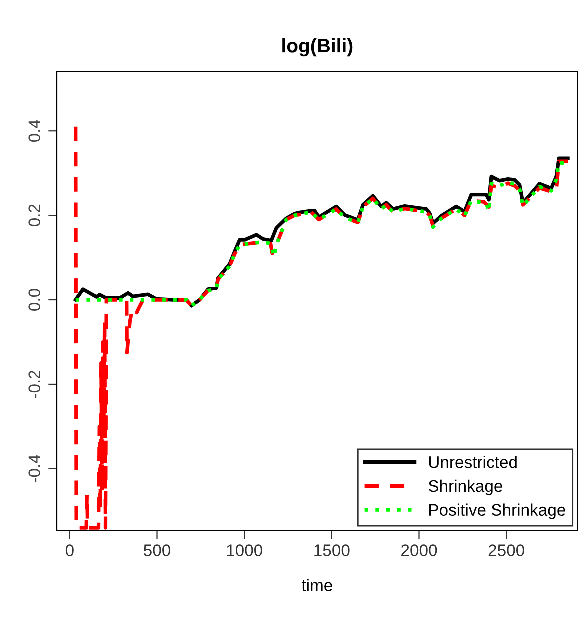 The height and width of the screenshot is (626, 579). What do you see at coordinates (506, 550) in the screenshot?
I see `x-tick-label: 2500` at bounding box center [506, 550].